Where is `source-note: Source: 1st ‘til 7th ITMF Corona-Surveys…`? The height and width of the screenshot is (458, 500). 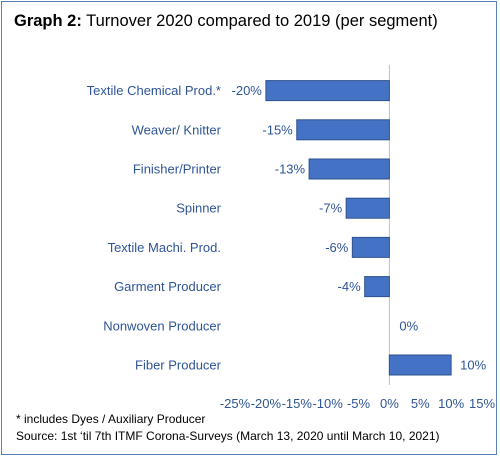 source-note: Source: 1st ‘til 7th ITMF Corona-Surveys… is located at coordinates (228, 436).